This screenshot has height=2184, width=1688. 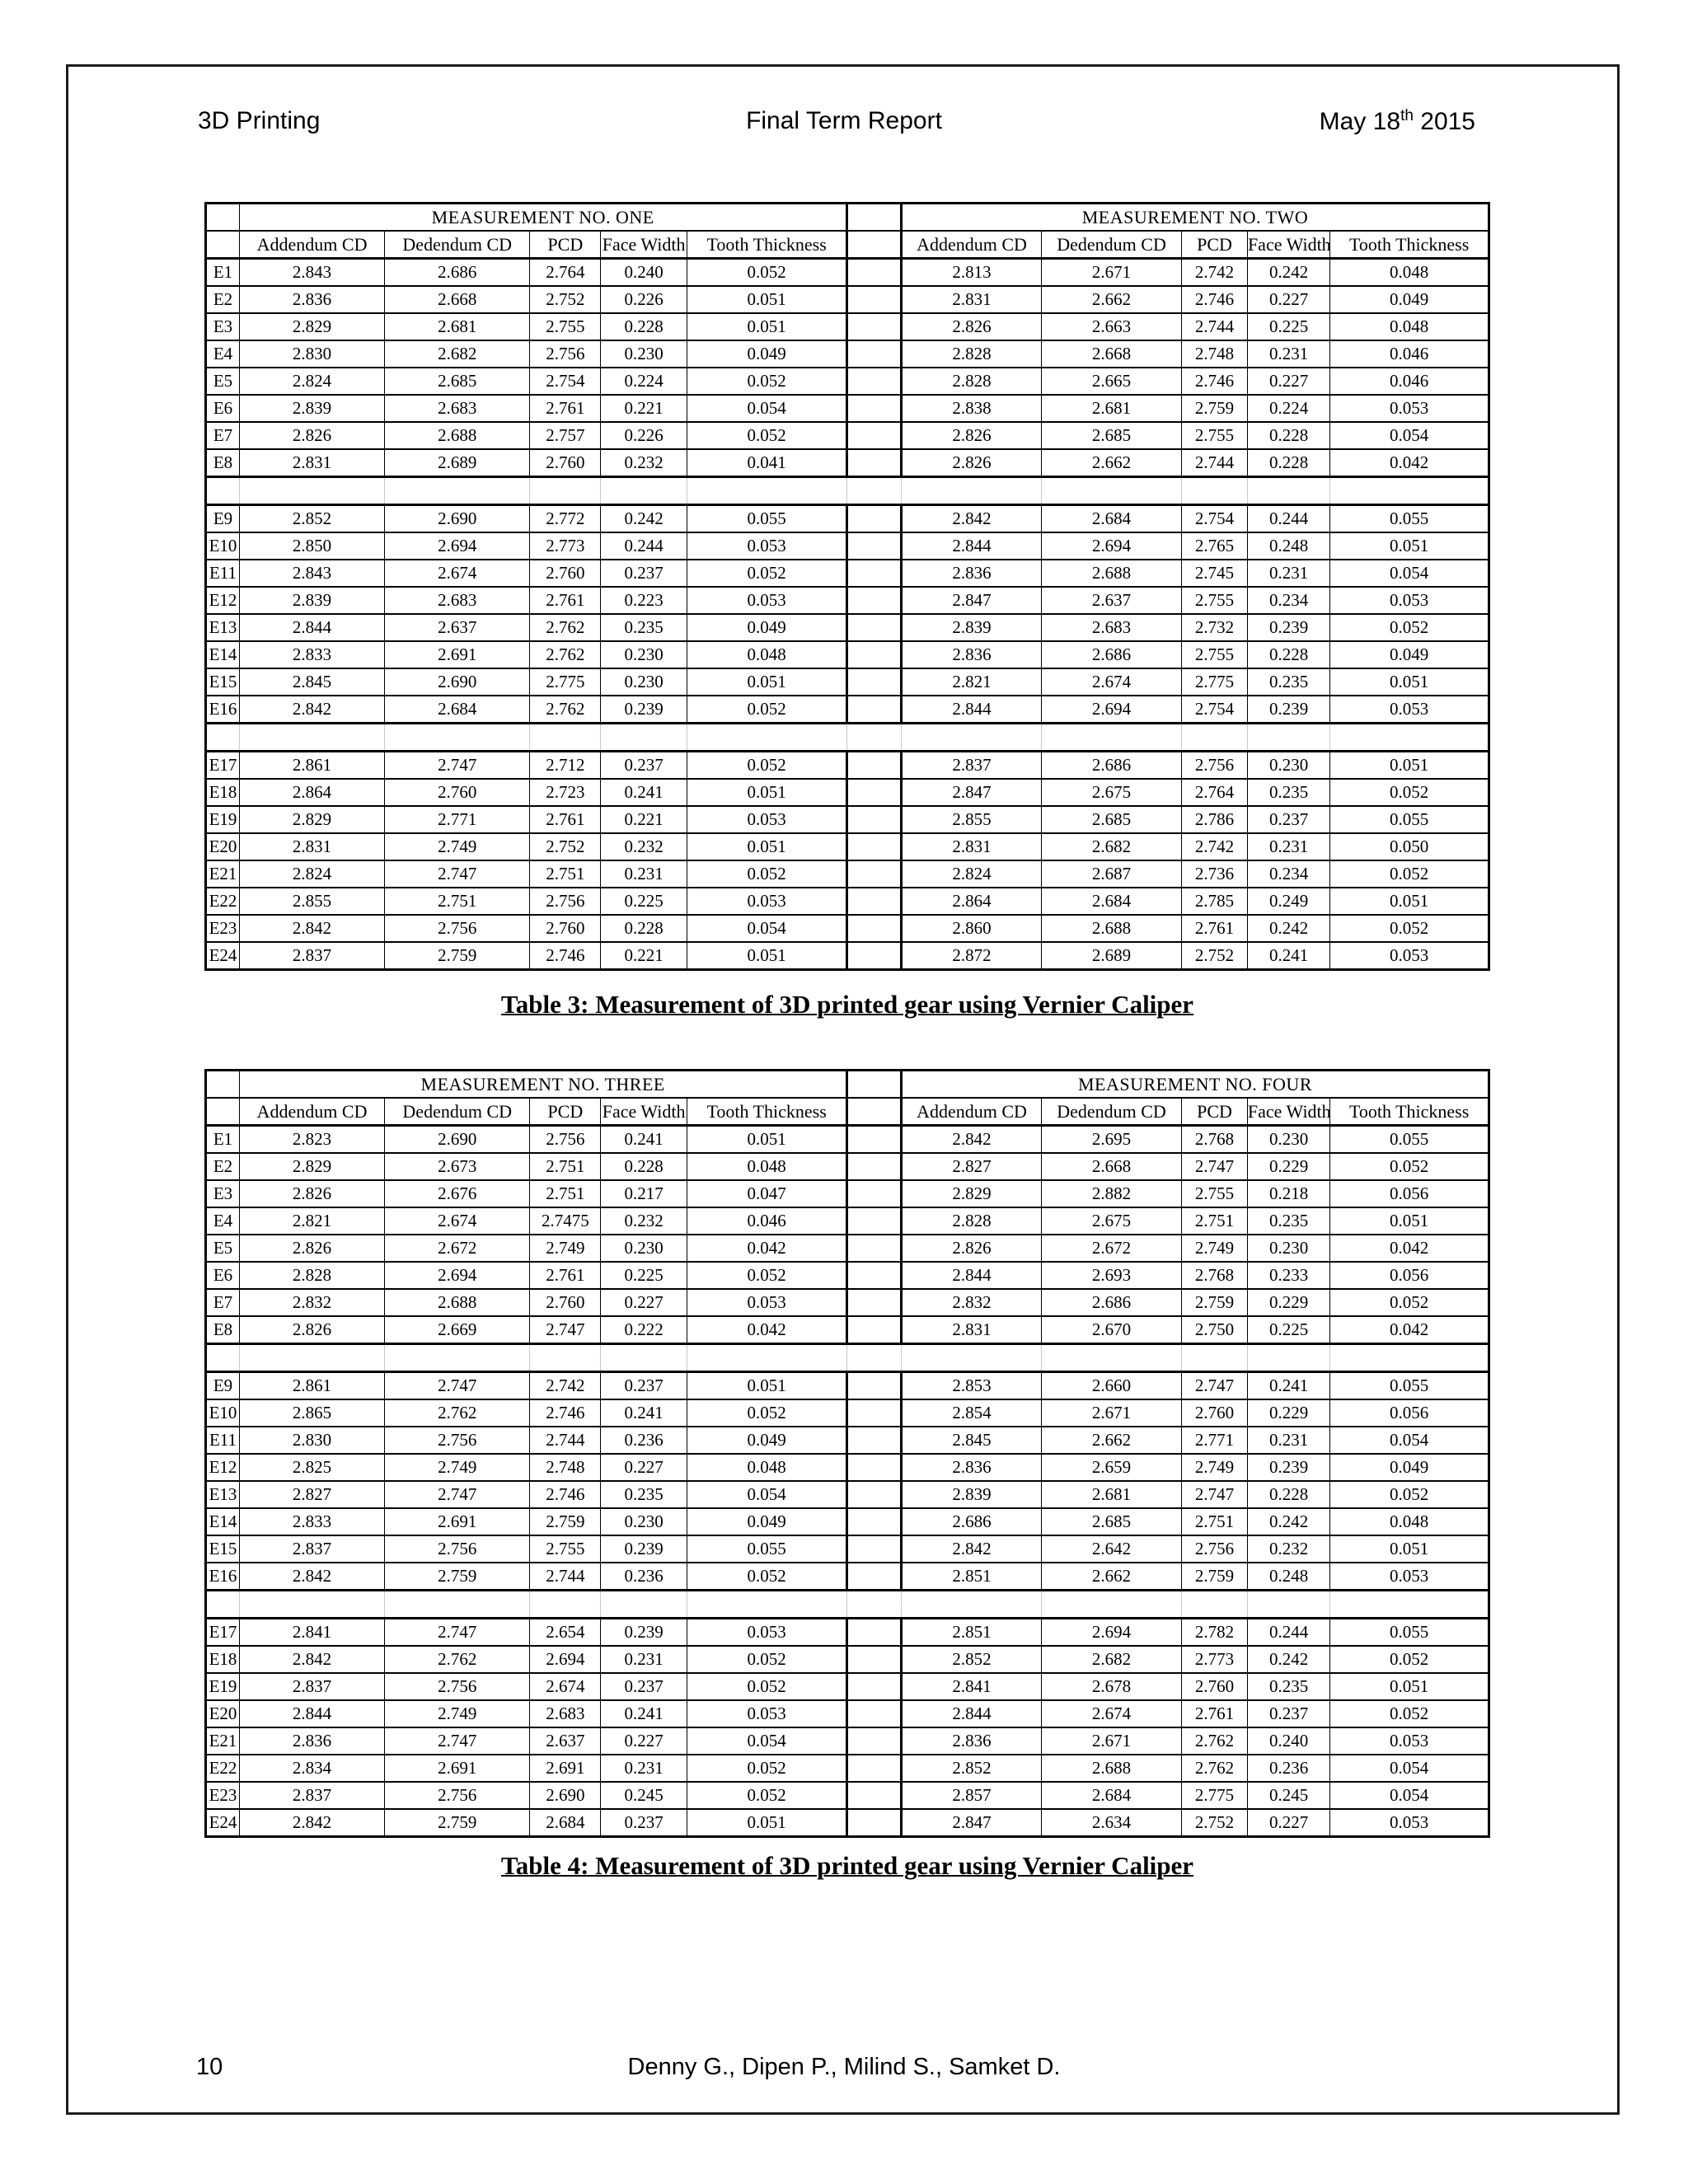 I want to click on cell: 2.836, so click(x=971, y=654).